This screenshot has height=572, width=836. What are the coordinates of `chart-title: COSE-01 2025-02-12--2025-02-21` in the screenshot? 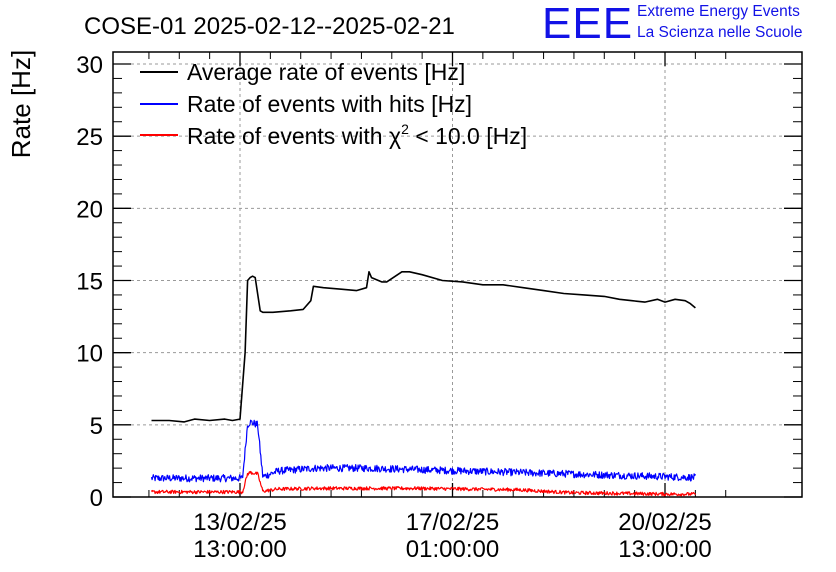 It's located at (269, 26).